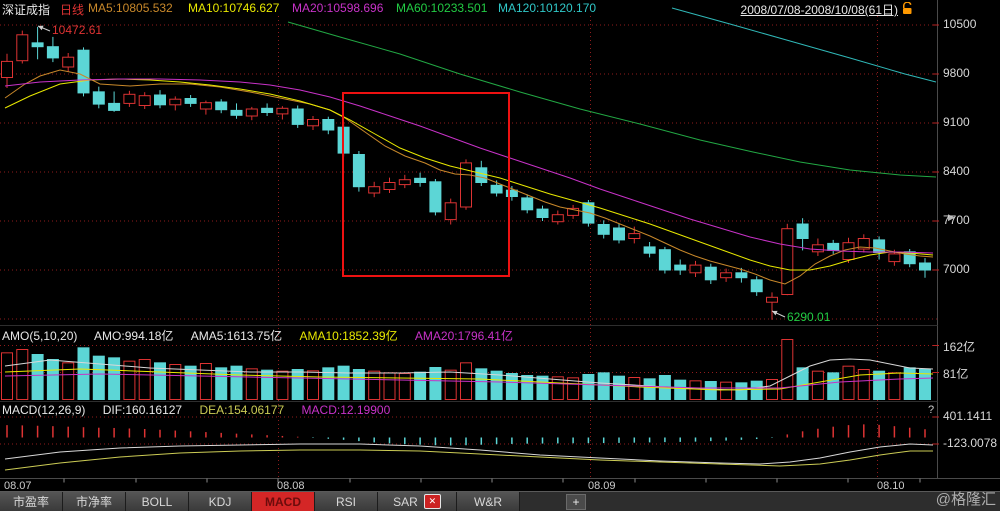 The image size is (1000, 511). Describe the element at coordinates (951, 217) in the screenshot. I see `scroll-right-icon: ▶` at that location.